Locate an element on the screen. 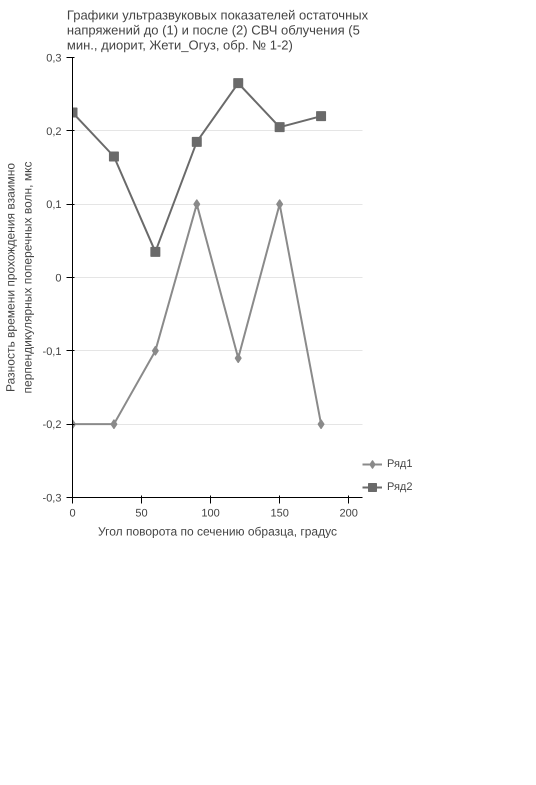 The image size is (536, 785). y-tick-label: -0,1 is located at coordinates (52, 352).